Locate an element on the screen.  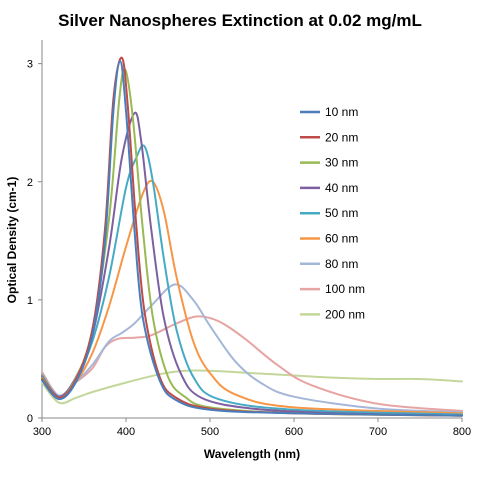
x-tick-label: 400 is located at coordinates (126, 432).